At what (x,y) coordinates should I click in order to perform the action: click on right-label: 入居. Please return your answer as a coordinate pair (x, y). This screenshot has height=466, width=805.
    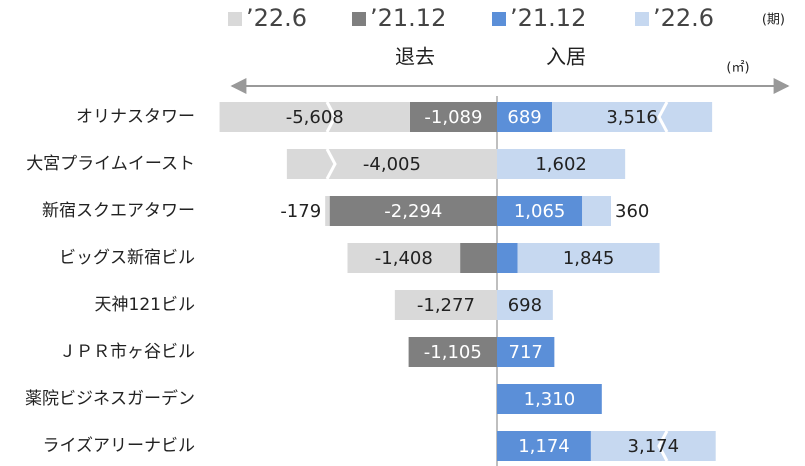
    Looking at the image, I should click on (566, 57).